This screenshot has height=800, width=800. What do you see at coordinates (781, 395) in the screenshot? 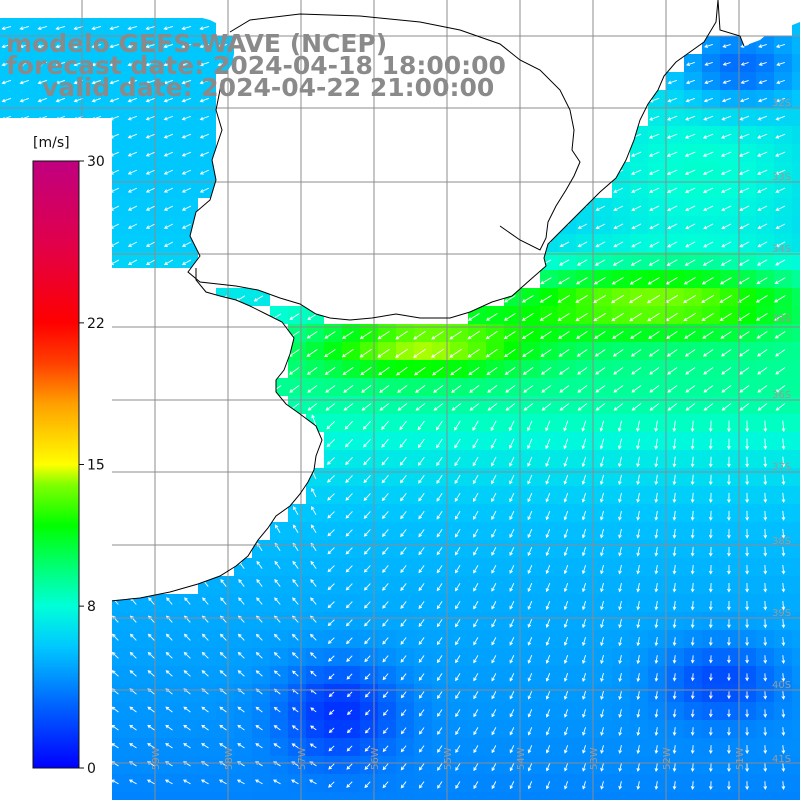
I see `lat-label: 36S` at bounding box center [781, 395].